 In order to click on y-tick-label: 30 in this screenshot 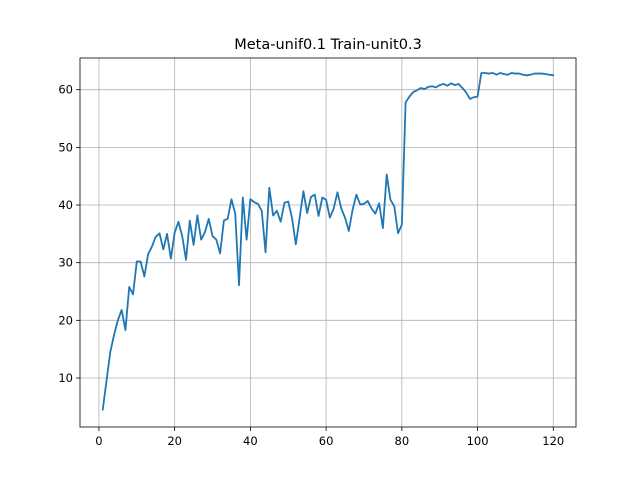, I will do `click(65, 263)`.